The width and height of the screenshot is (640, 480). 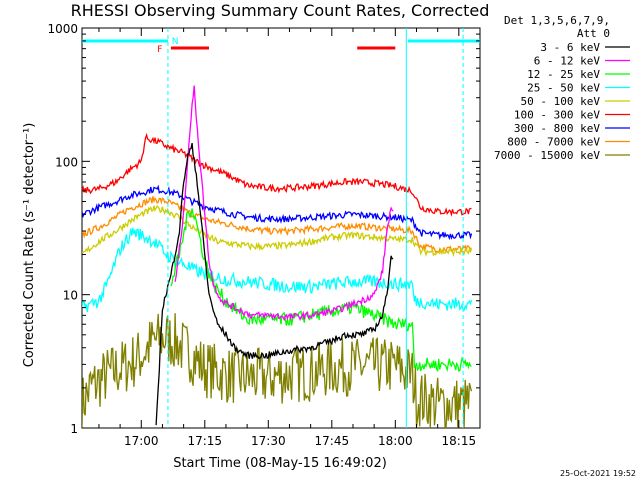 What do you see at coordinates (159, 50) in the screenshot?
I see `flag-label-f: F` at bounding box center [159, 50].